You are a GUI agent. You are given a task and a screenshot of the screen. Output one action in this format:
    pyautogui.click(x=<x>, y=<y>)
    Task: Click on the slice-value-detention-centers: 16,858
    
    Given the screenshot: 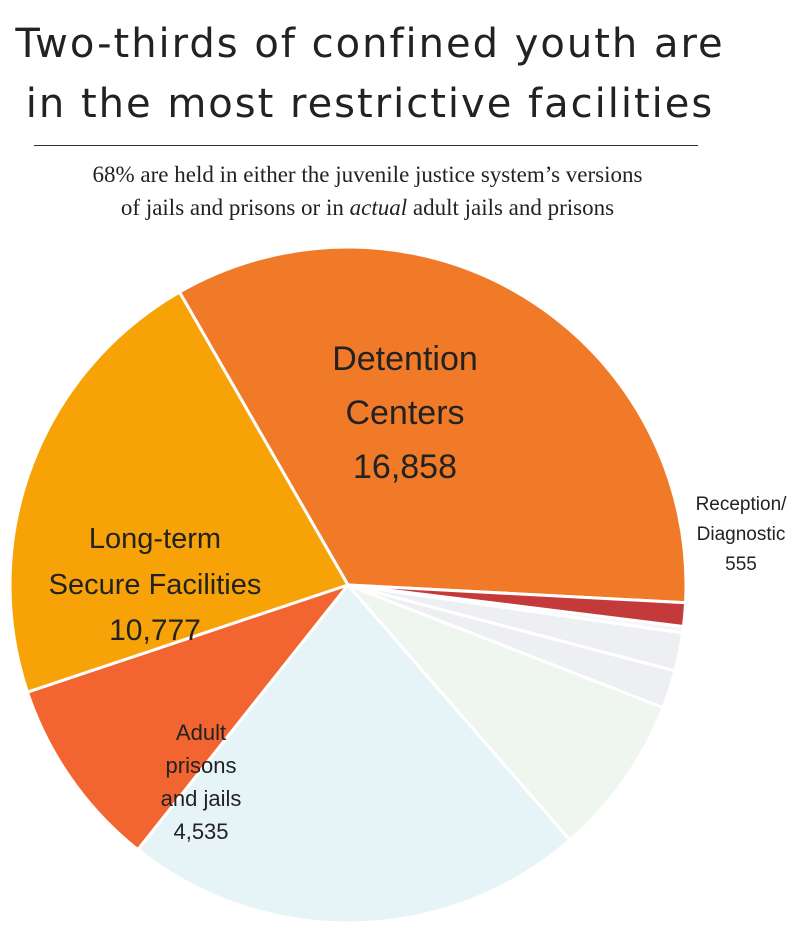 What is the action you would take?
    pyautogui.click(x=405, y=467)
    